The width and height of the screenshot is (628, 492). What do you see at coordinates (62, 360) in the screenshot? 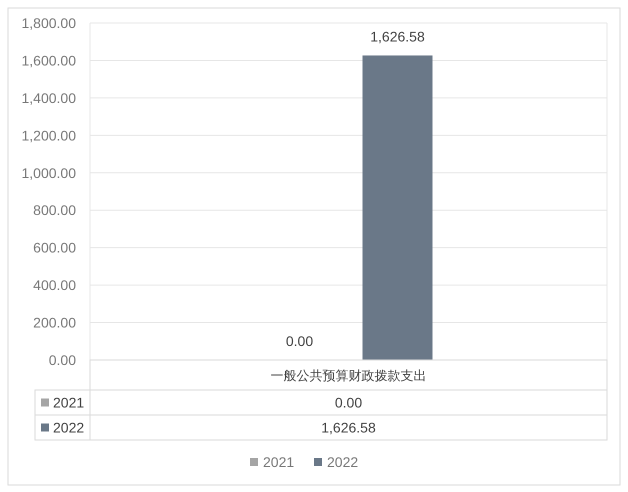
I see `y-tick-label: 0.00` at bounding box center [62, 360].